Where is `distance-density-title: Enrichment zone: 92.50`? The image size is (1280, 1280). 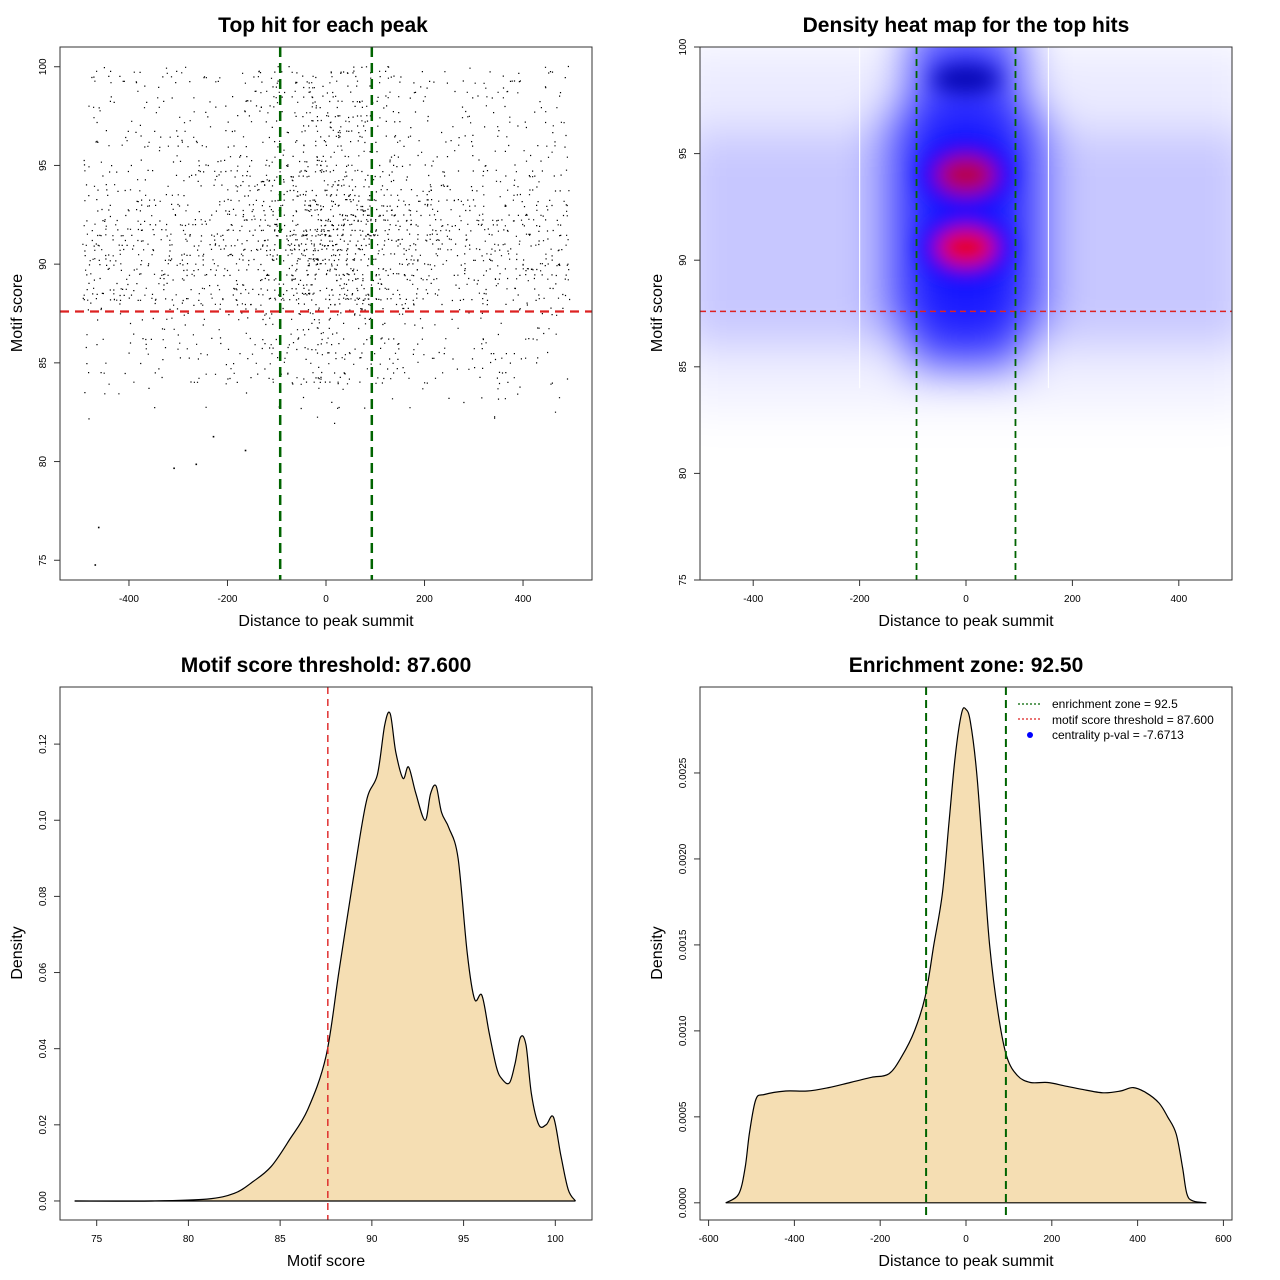
distance-density-title: Enrichment zone: 92.50 is located at coordinates (966, 665).